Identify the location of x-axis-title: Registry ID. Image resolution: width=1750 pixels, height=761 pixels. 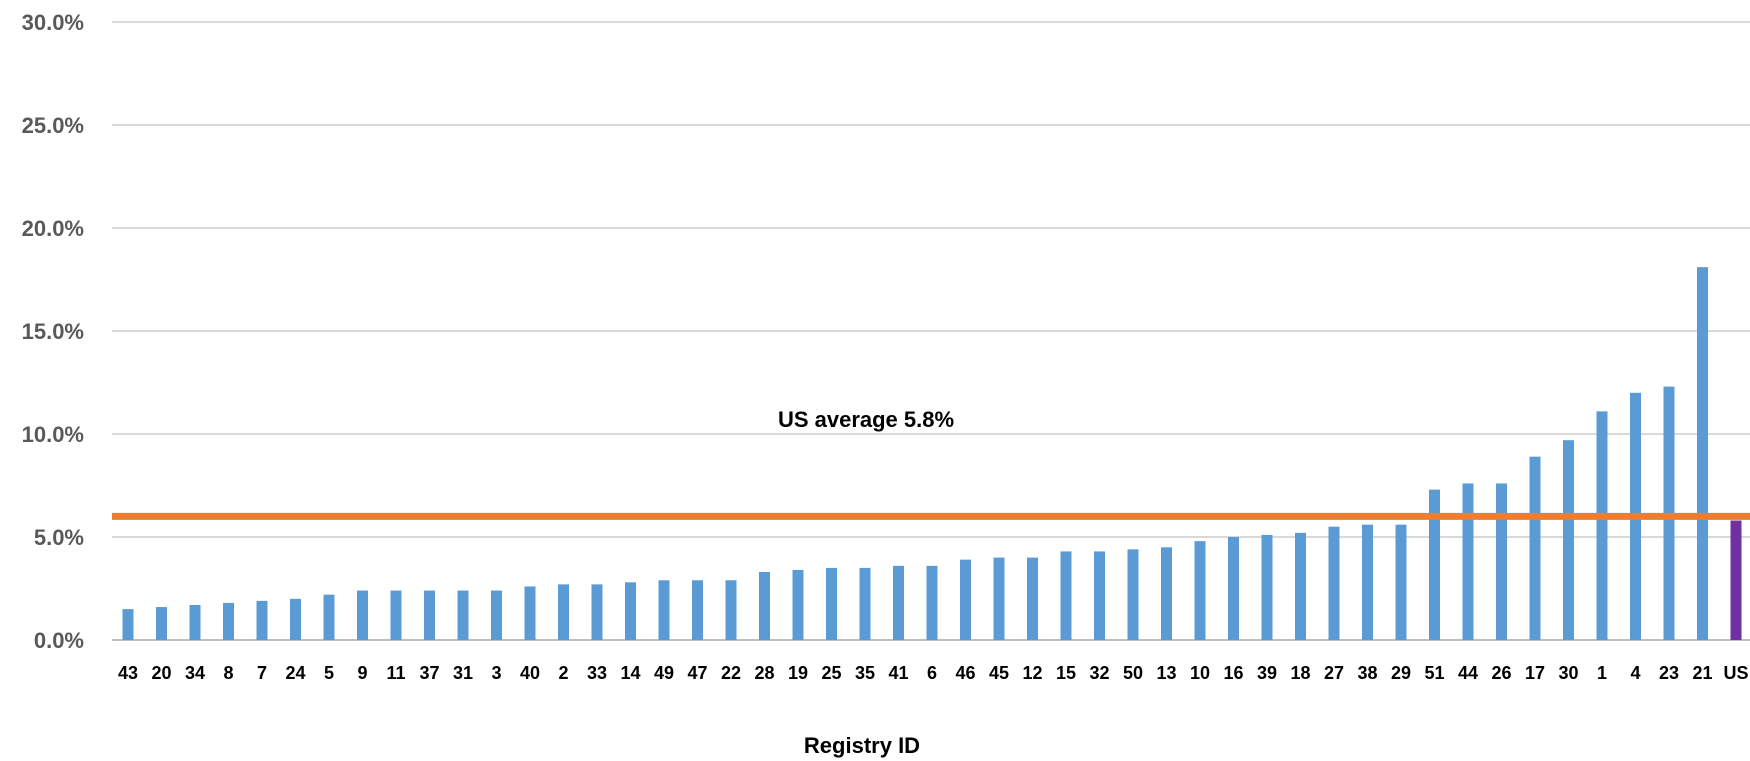
(862, 745).